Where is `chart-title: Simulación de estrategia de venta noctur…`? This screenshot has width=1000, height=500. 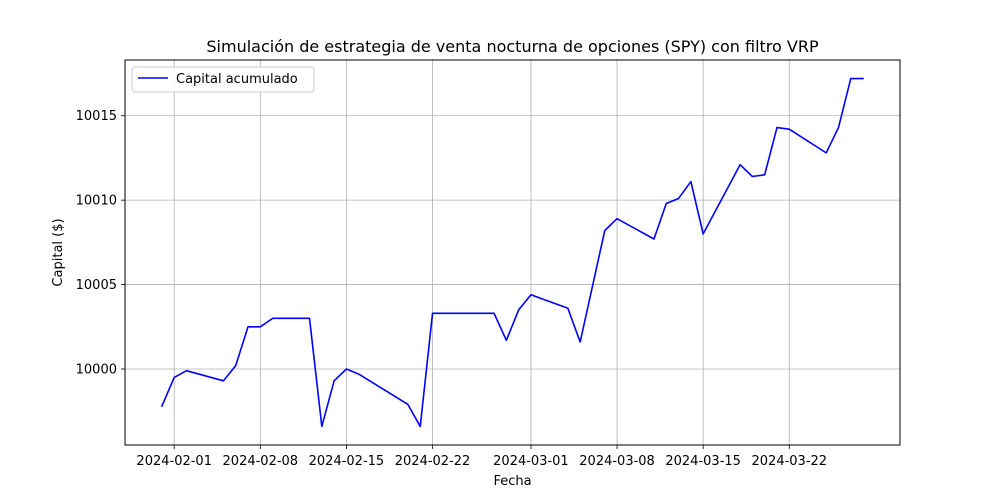
chart-title: Simulación de estrategia de venta noctur… is located at coordinates (512, 46).